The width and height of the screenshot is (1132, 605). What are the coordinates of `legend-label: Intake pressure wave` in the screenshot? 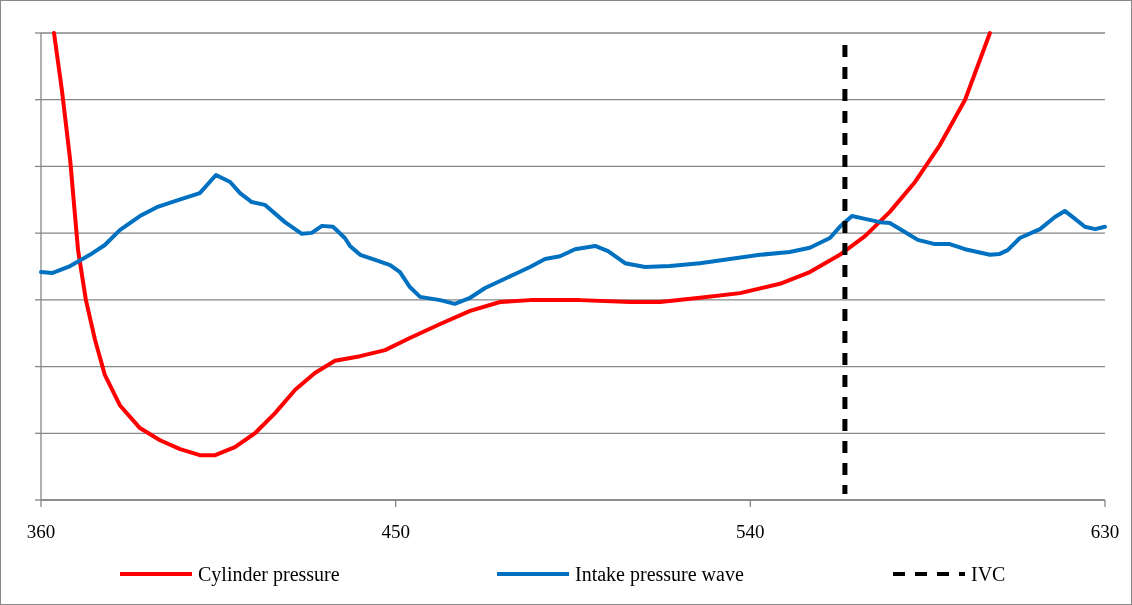 It's located at (659, 574).